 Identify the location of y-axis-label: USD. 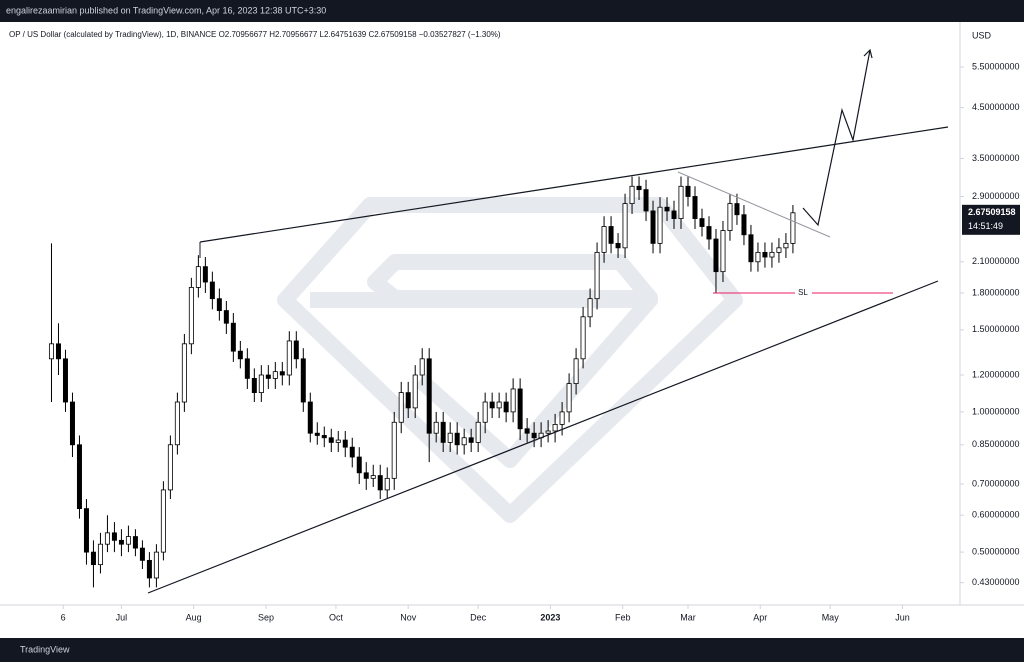
(982, 35).